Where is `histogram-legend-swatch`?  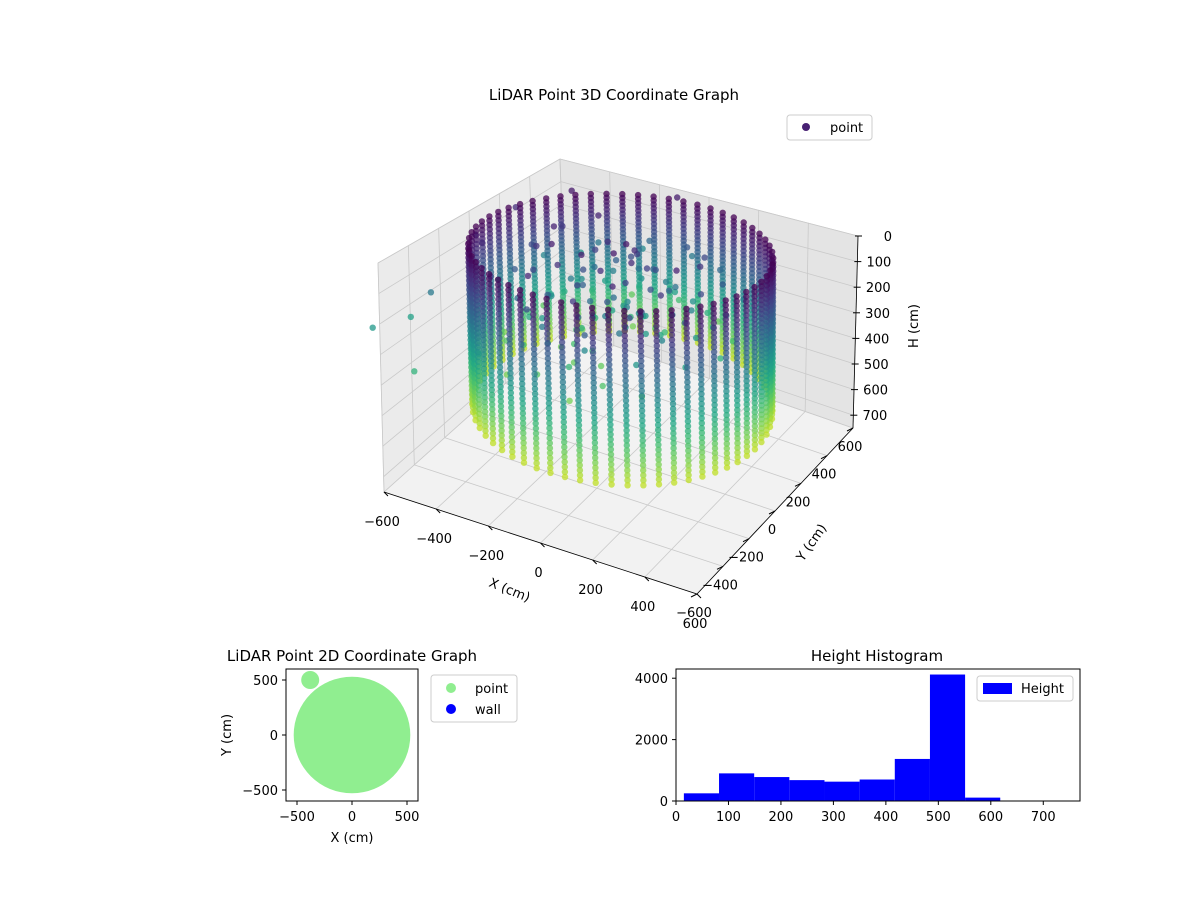
histogram-legend-swatch is located at coordinates (997, 688).